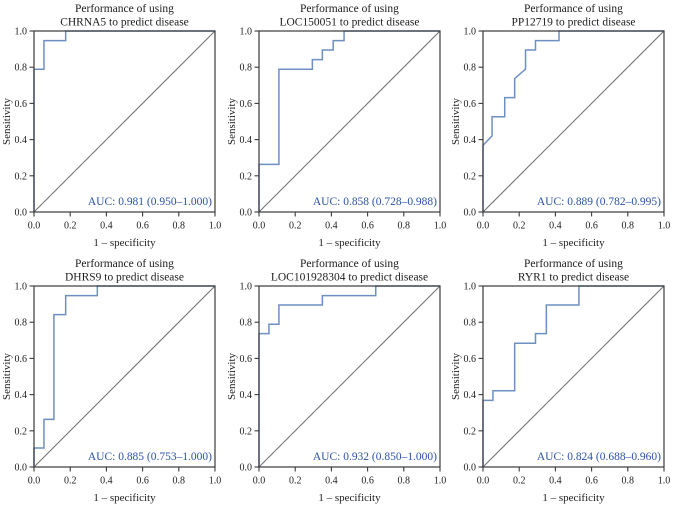  What do you see at coordinates (349, 277) in the screenshot?
I see `panel-title-line2: LOC101928304 to predict disease` at bounding box center [349, 277].